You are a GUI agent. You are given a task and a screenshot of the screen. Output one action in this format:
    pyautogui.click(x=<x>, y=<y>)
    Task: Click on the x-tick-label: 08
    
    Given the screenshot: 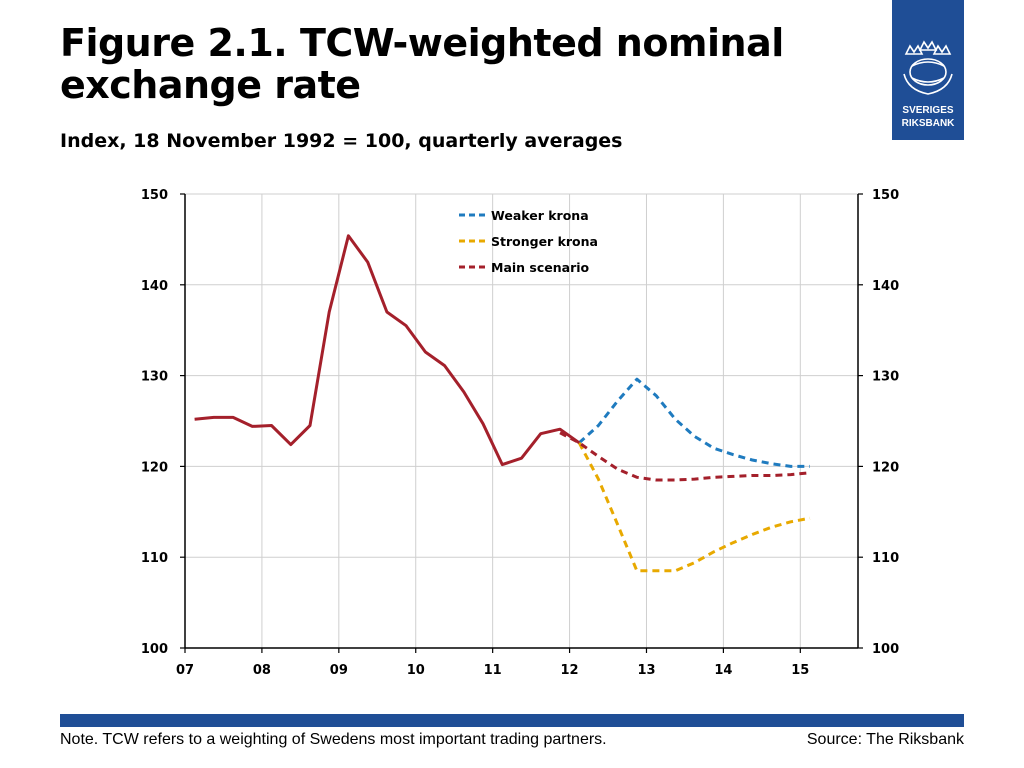 What is the action you would take?
    pyautogui.click(x=262, y=670)
    